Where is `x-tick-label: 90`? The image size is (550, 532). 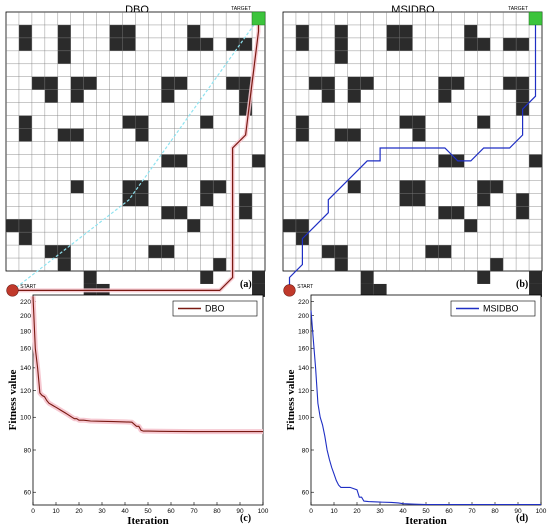 x-tick-label: 90 is located at coordinates (240, 511).